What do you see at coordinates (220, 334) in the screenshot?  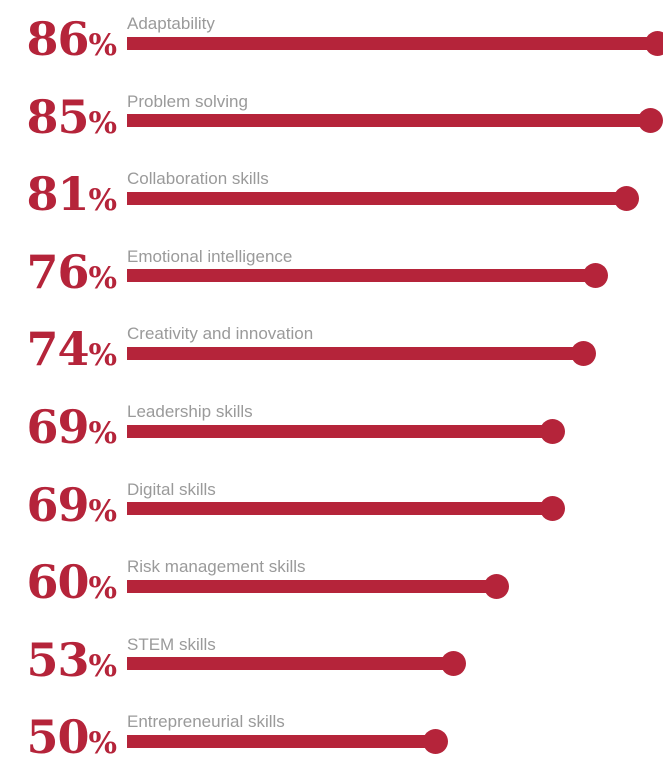 I see `category-label: Creativity and innovation` at bounding box center [220, 334].